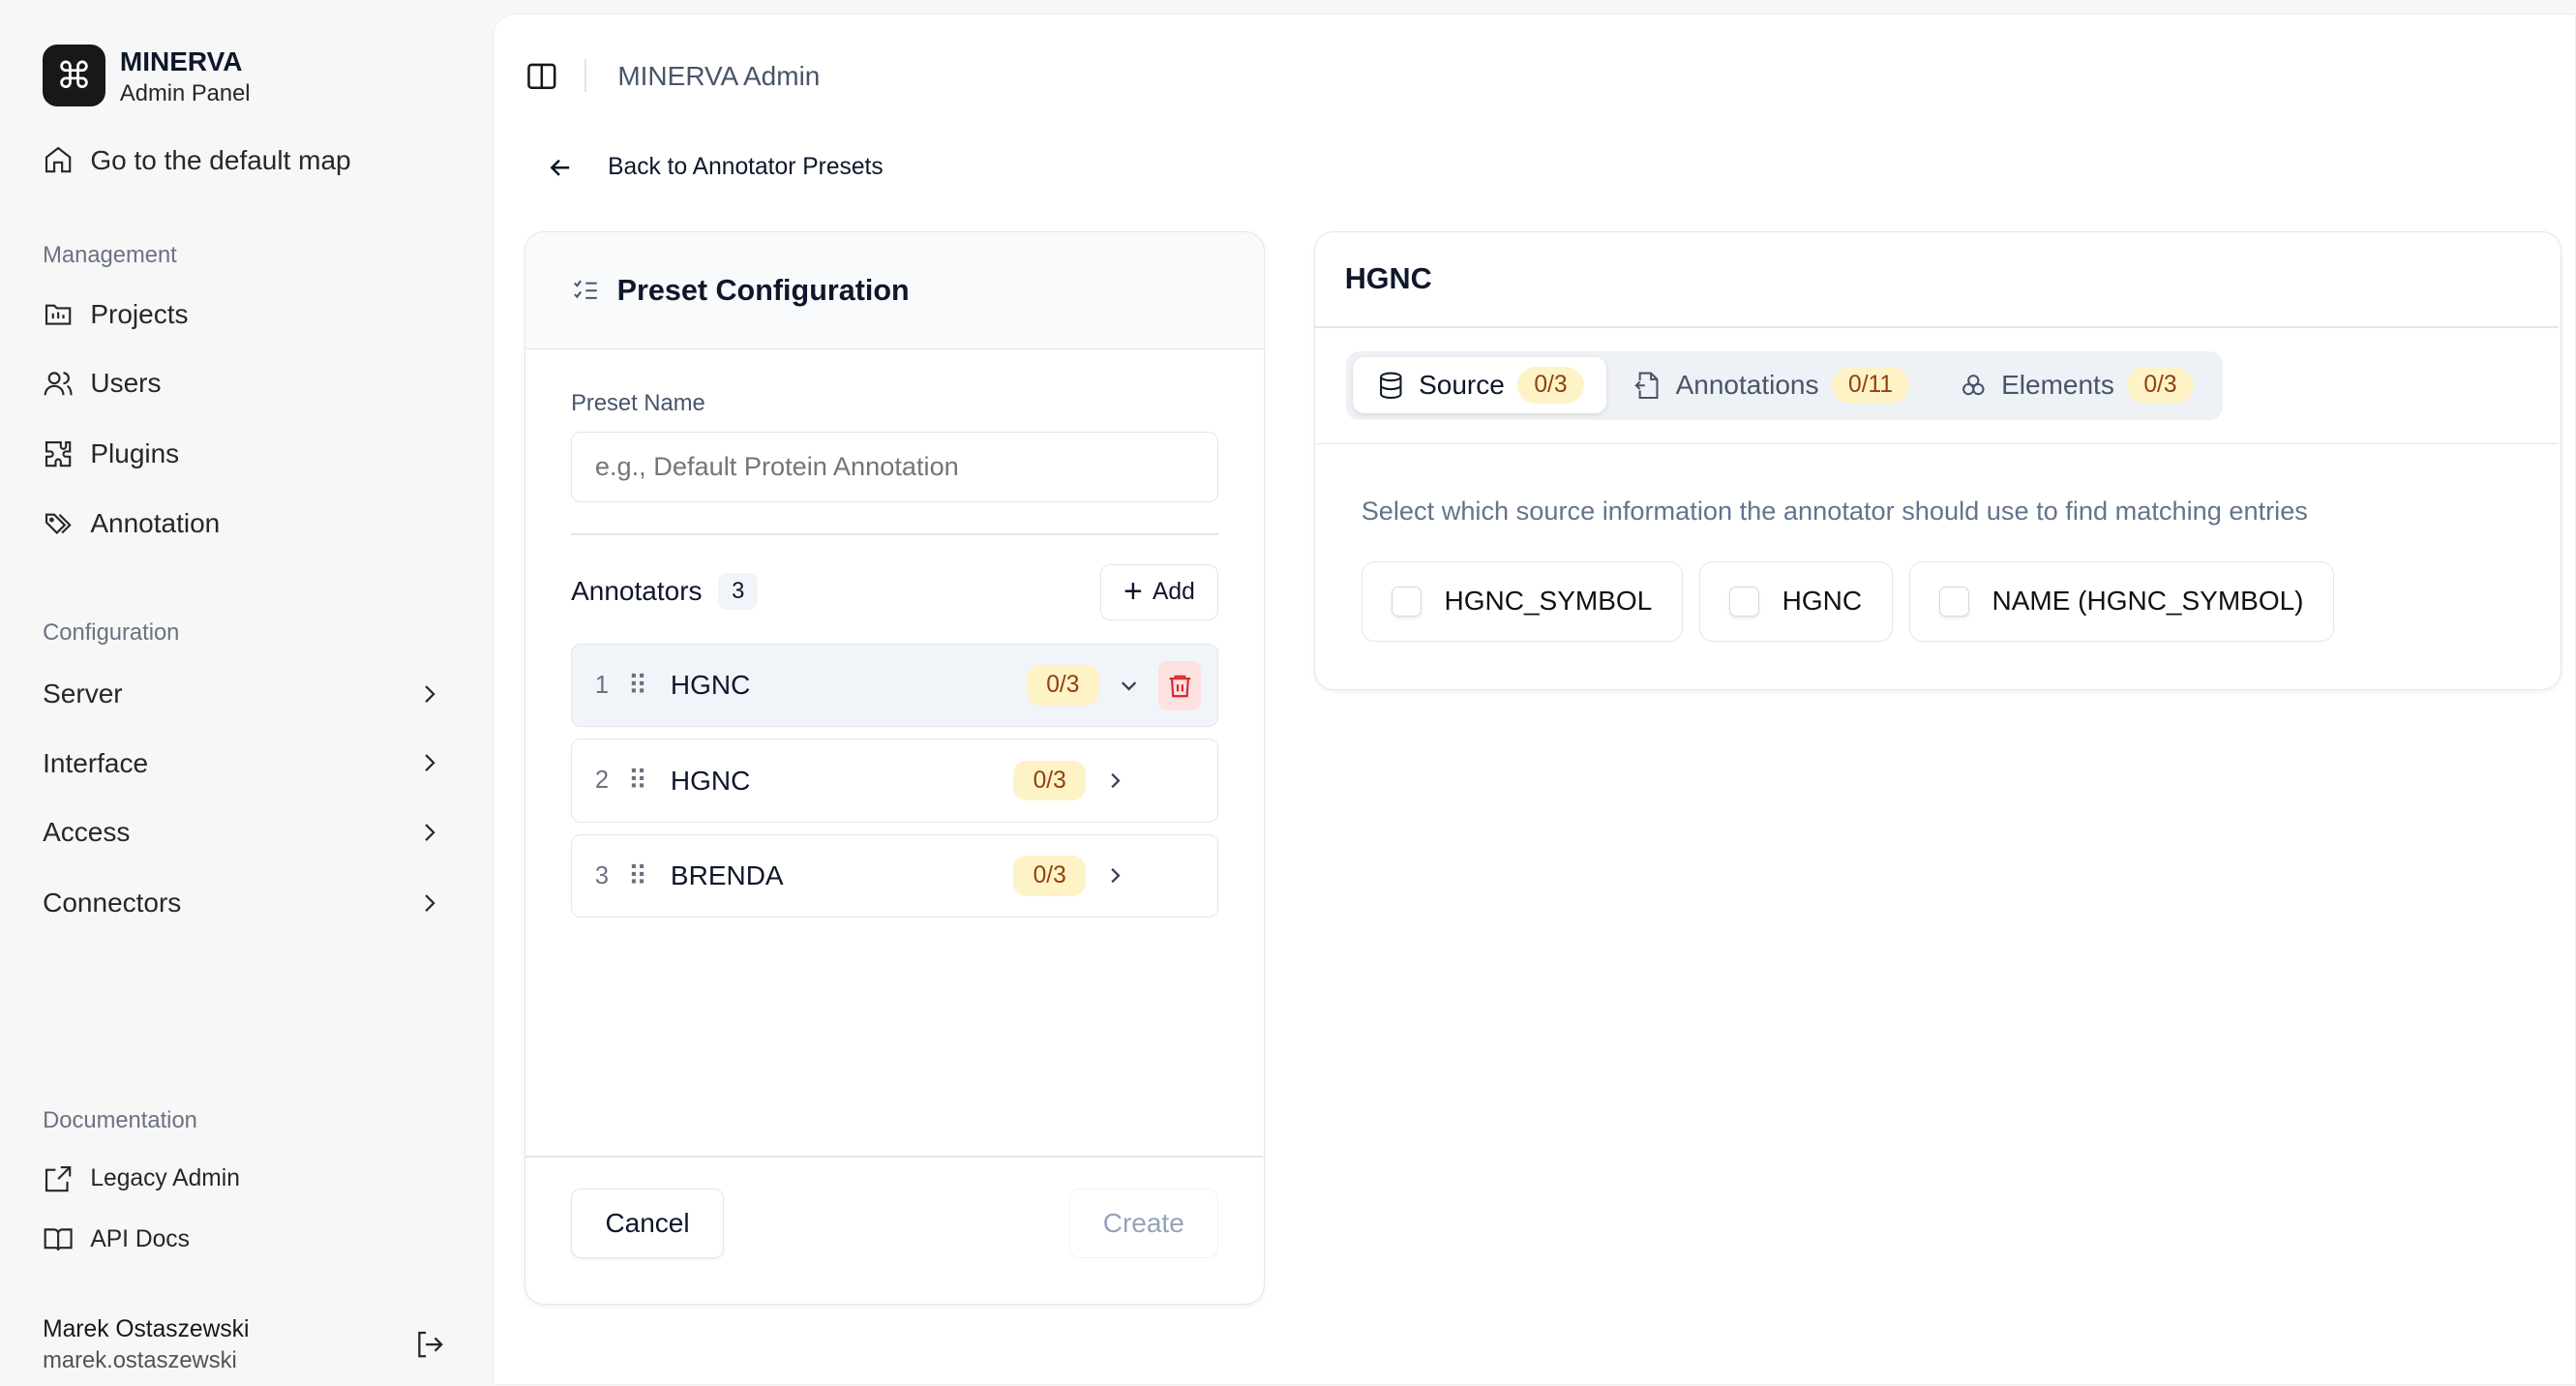 This screenshot has height=1386, width=2576. What do you see at coordinates (120, 1120) in the screenshot?
I see `documentation-label: Documentation` at bounding box center [120, 1120].